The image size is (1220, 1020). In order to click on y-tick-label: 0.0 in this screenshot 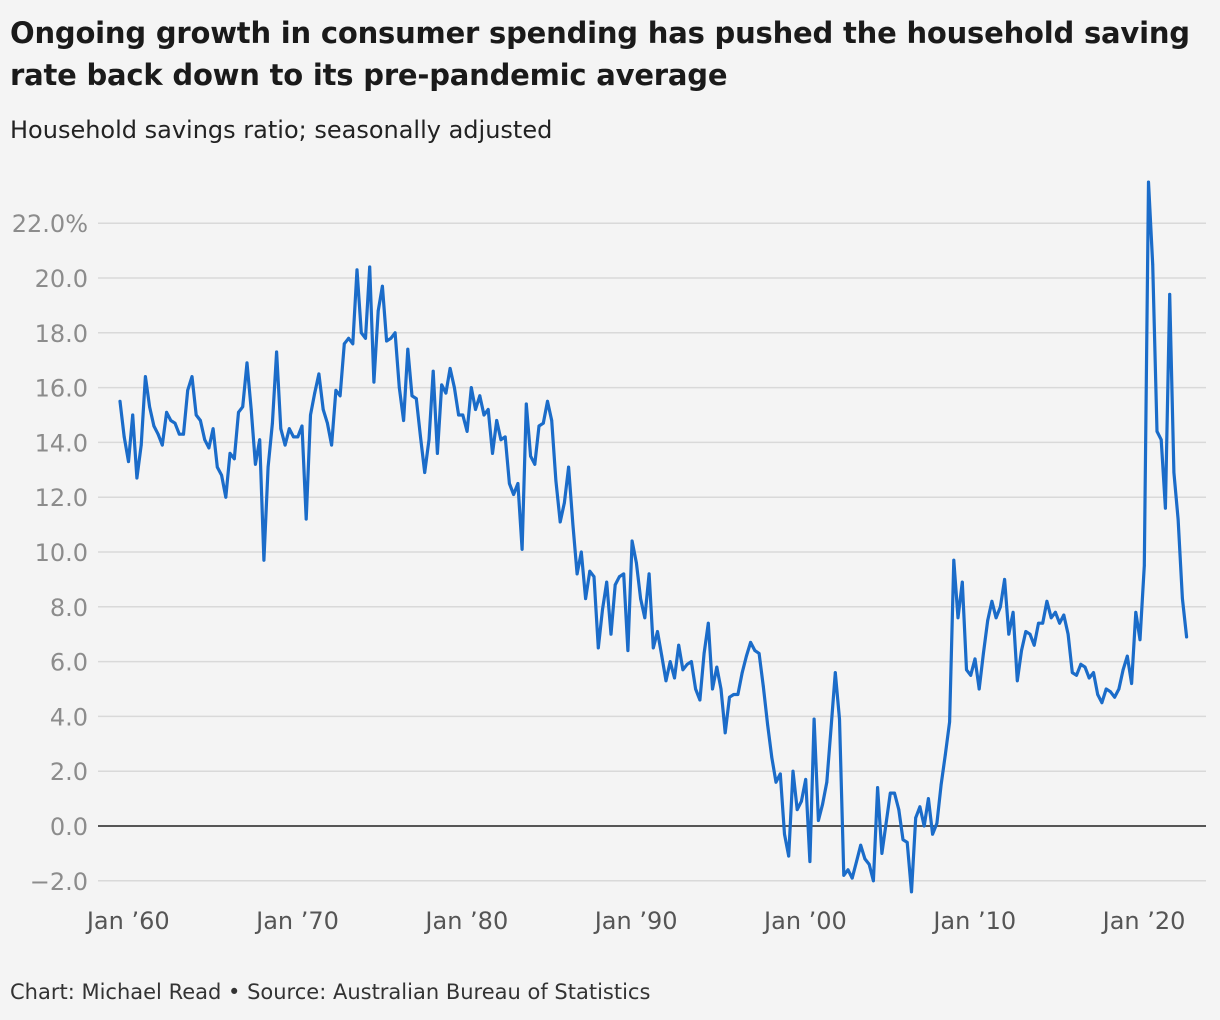, I will do `click(69, 827)`.